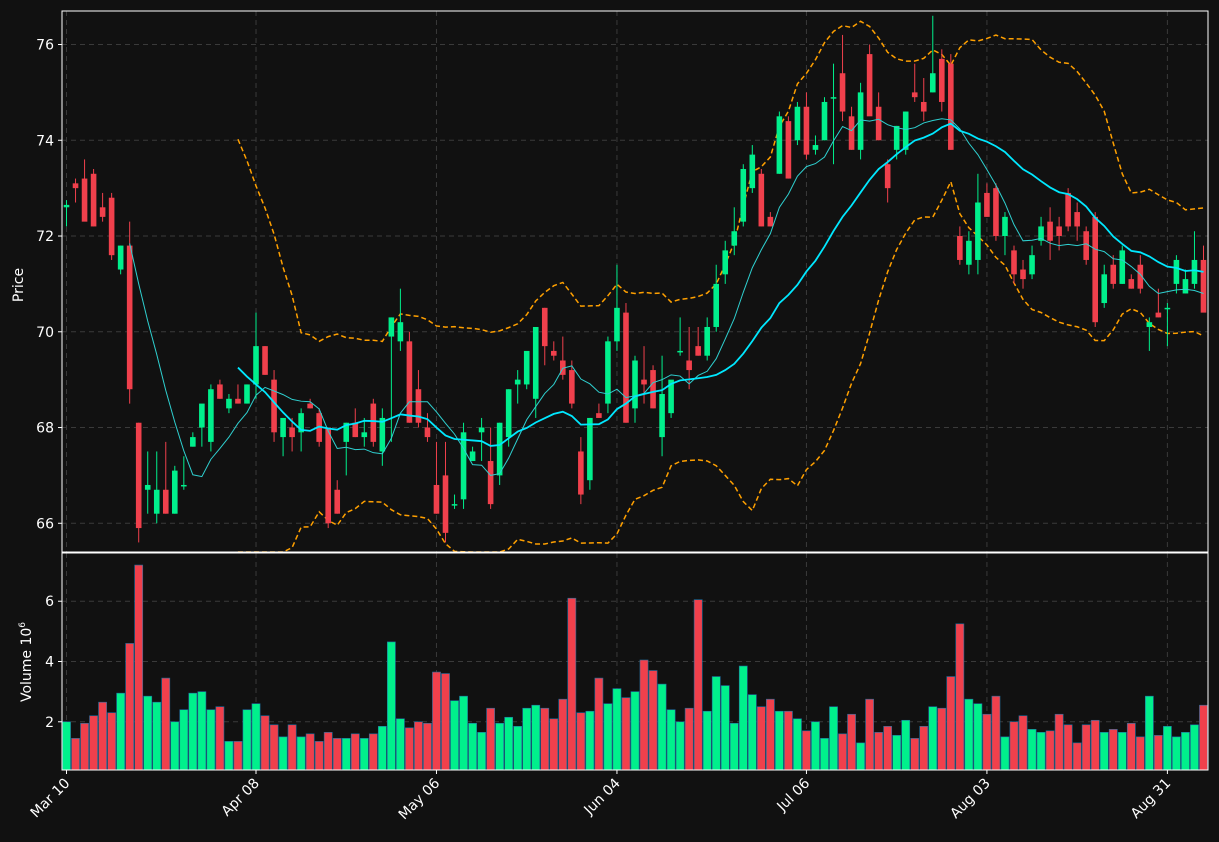 The height and width of the screenshot is (842, 1219). What do you see at coordinates (49, 723) in the screenshot?
I see `volume-tick-label: 2` at bounding box center [49, 723].